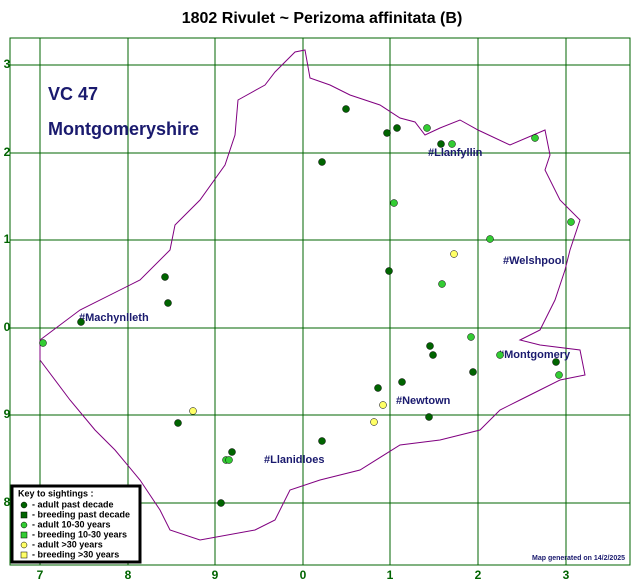 Image resolution: width=644 pixels, height=586 pixels. Describe the element at coordinates (67, 544) in the screenshot. I see `key-item: - adult >30 years` at that location.